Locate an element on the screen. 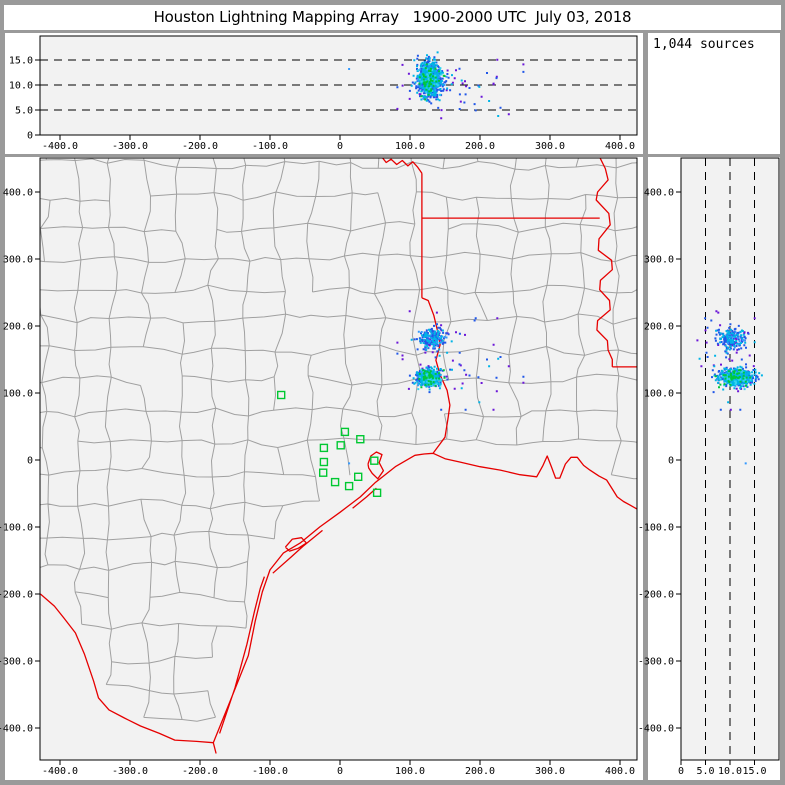 The width and height of the screenshot is (785, 785). panel-altitude-vs-ns is located at coordinates (714, 468).